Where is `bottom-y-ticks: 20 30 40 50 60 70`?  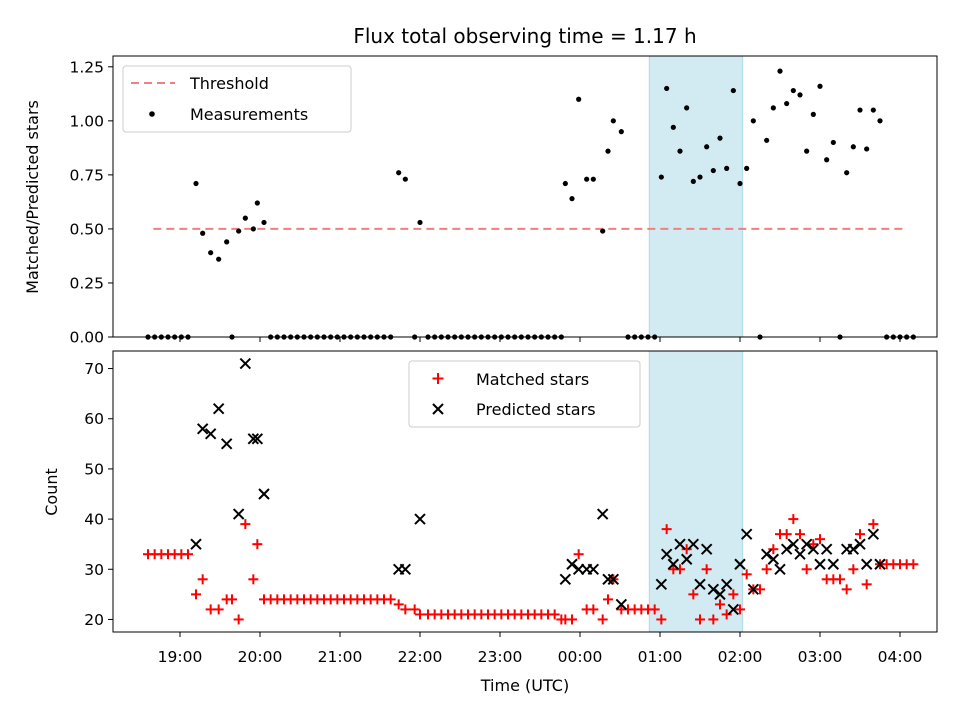
bottom-y-ticks: 20 30 40 50 60 70 is located at coordinates (98, 494).